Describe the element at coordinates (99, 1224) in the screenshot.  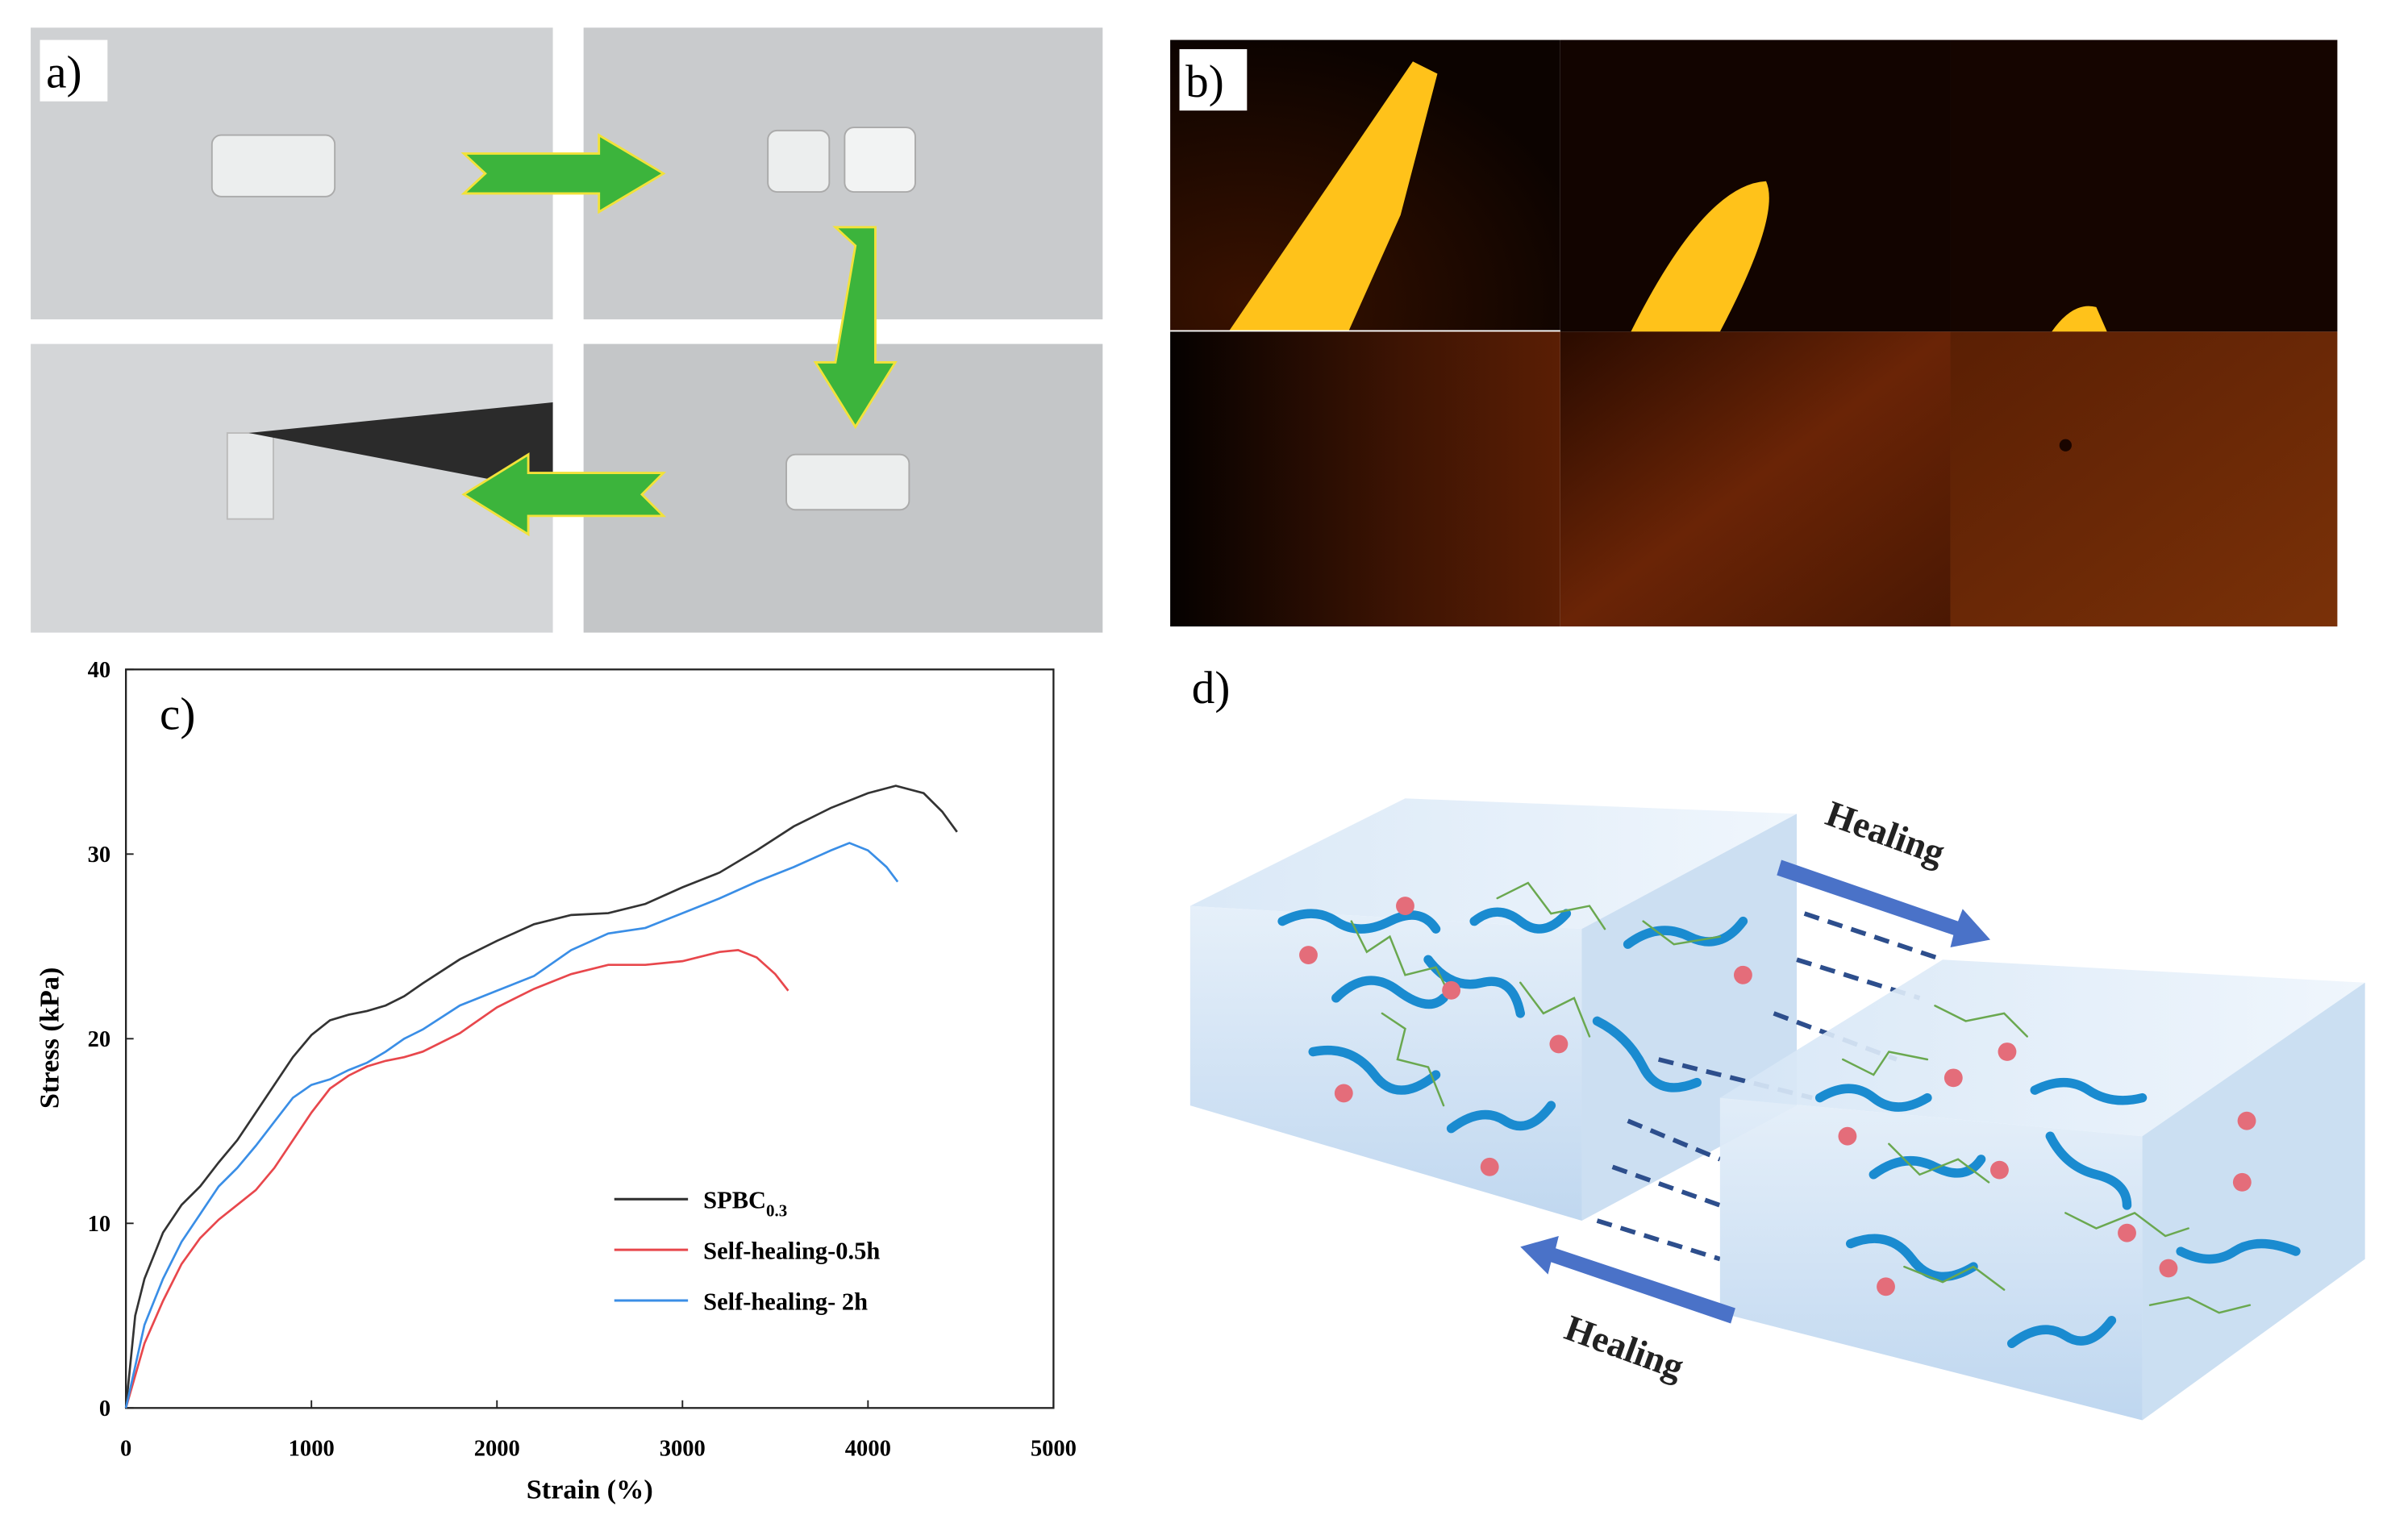
I see `y-tick-label: 10` at that location.